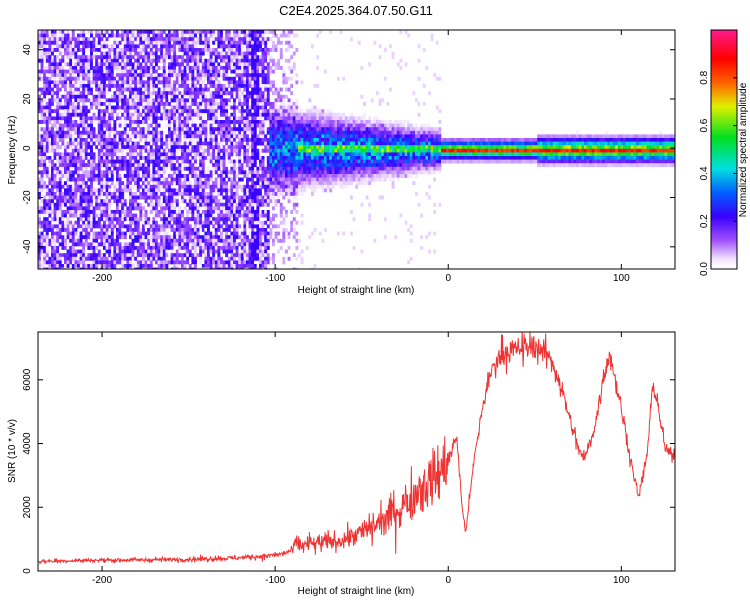  Describe the element at coordinates (27, 148) in the screenshot. I see `spectrogram-y-tick-label: 0` at that location.